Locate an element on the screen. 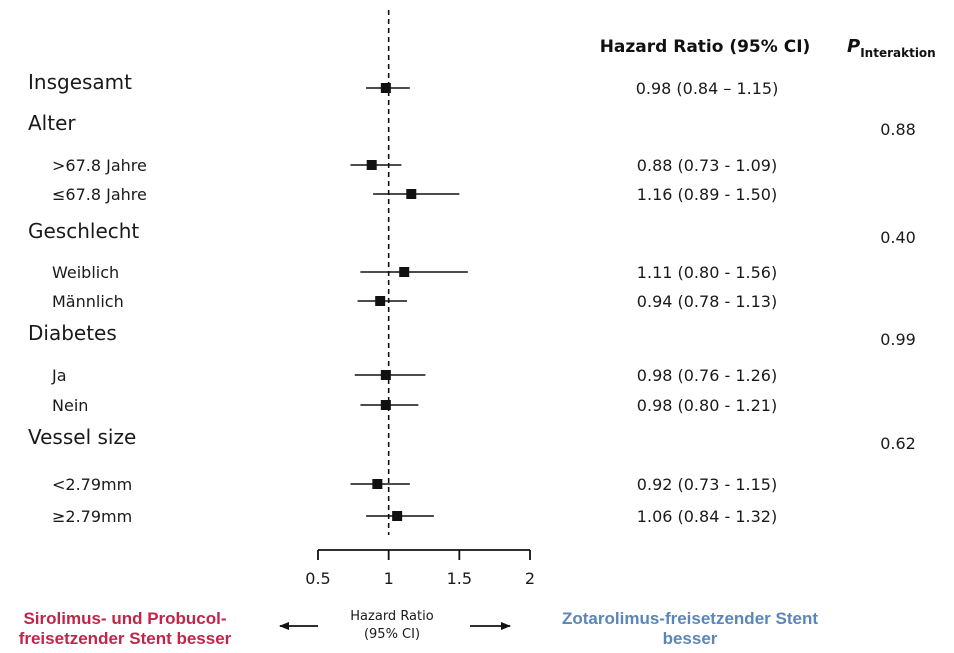 This screenshot has height=653, width=954. x-axis: 0.5 1 1.5 2 is located at coordinates (420, 568).